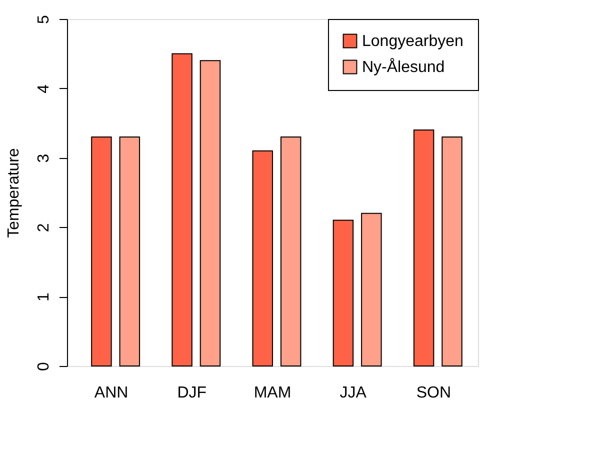 Image resolution: width=591 pixels, height=465 pixels. I want to click on x-tick-label: SON, so click(434, 393).